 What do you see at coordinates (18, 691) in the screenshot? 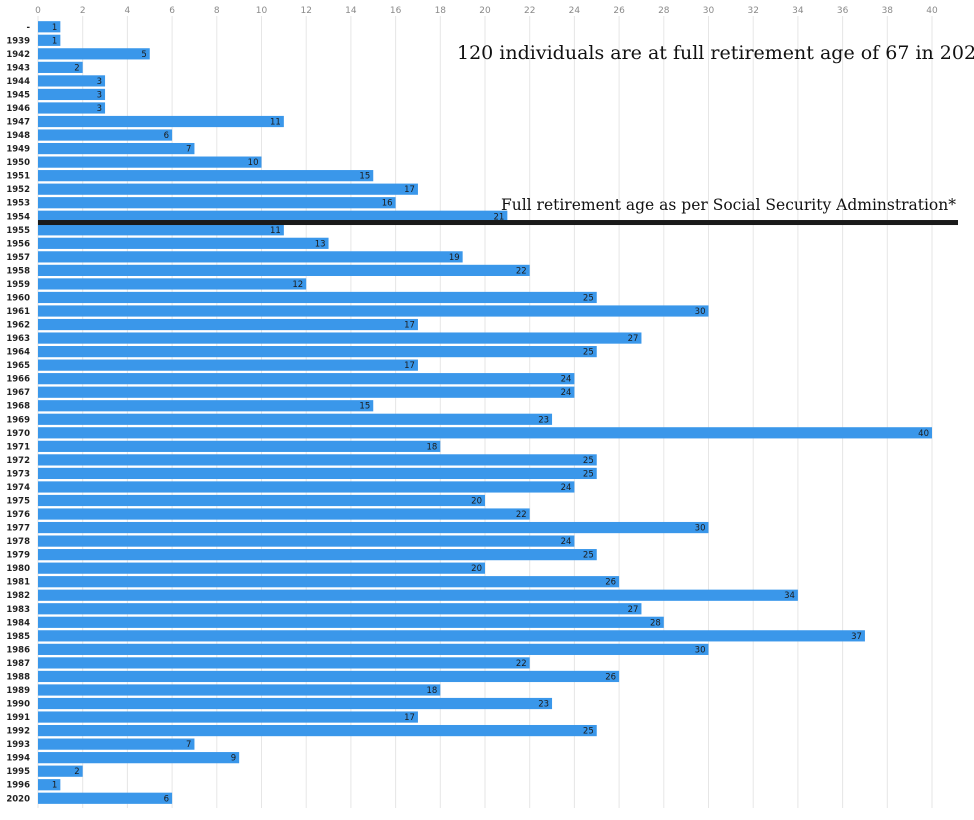
I see `y-category-label: 1989` at bounding box center [18, 691].